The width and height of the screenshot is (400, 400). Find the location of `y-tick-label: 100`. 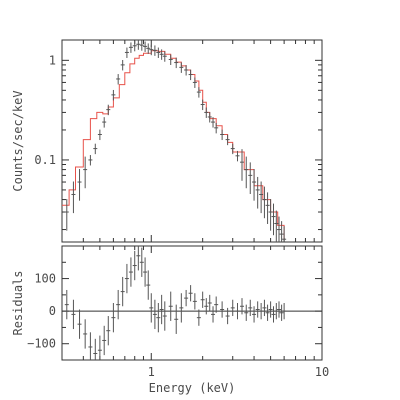

y-tick-label: 100 is located at coordinates (45, 279).